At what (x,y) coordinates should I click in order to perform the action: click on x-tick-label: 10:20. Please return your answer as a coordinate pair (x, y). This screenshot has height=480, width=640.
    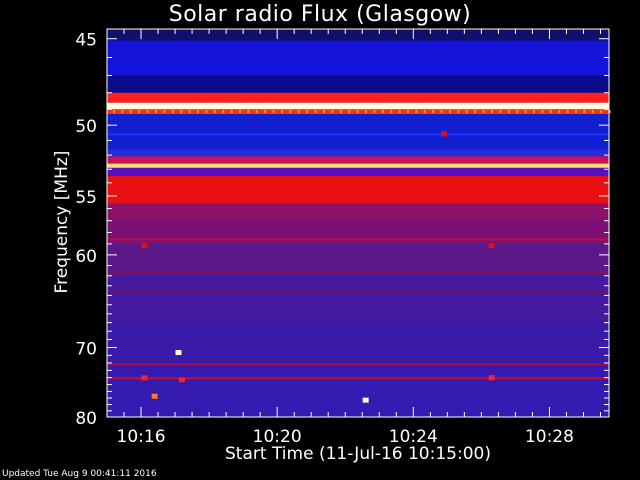
    Looking at the image, I should click on (277, 437).